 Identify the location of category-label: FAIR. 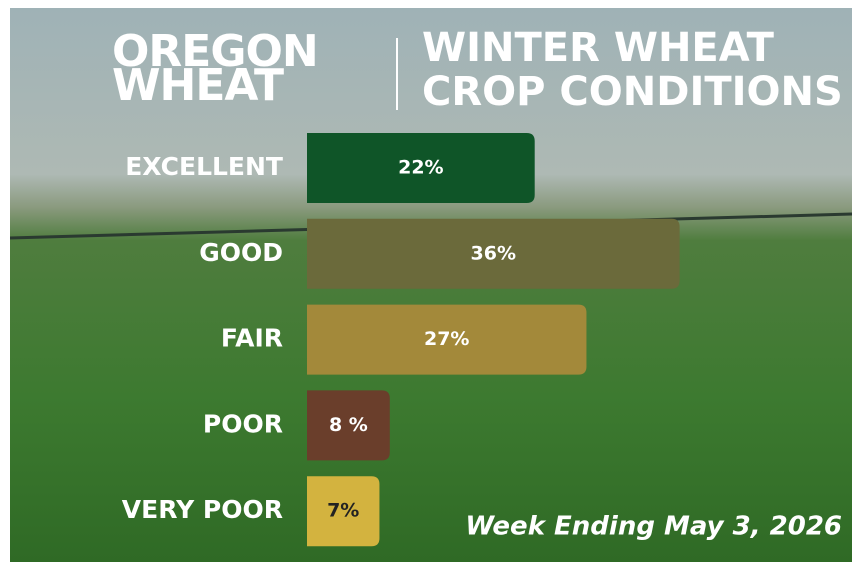
(252, 338).